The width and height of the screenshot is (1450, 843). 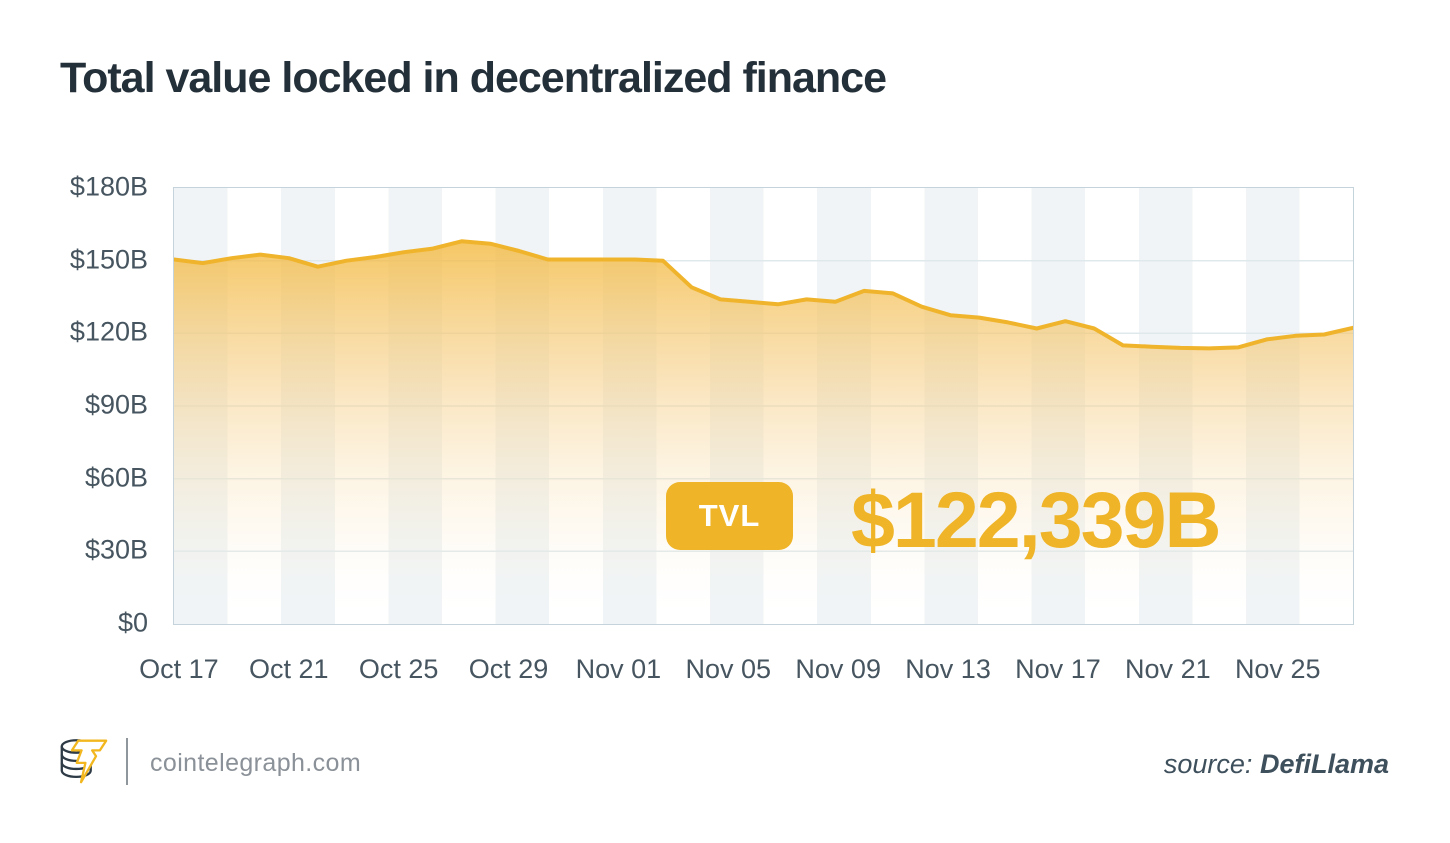 What do you see at coordinates (1324, 764) in the screenshot?
I see `source-name: DefiLlama` at bounding box center [1324, 764].